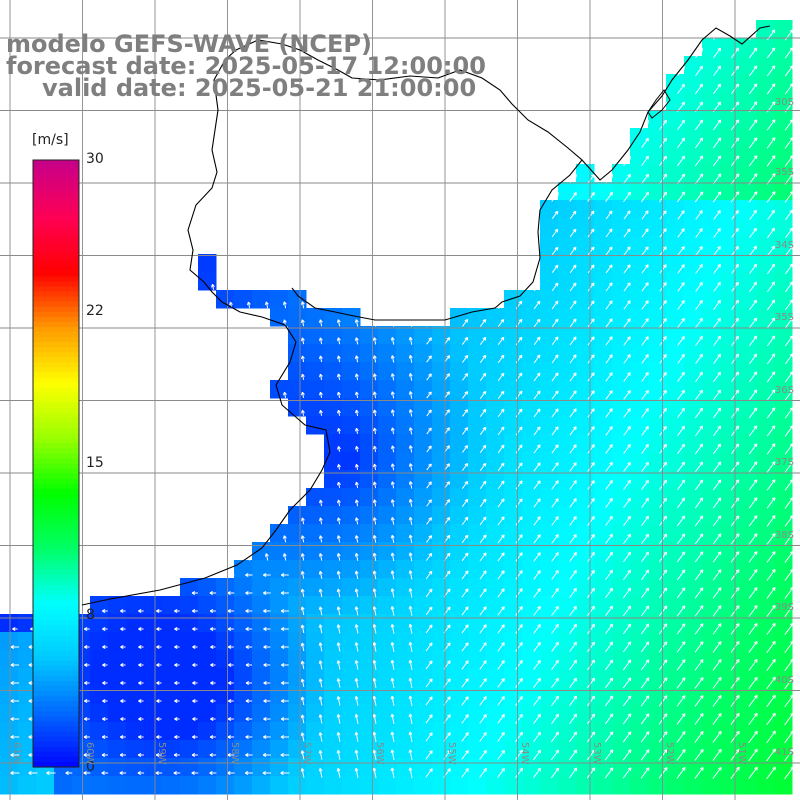  Describe the element at coordinates (784, 390) in the screenshot. I see `lat-label: 36S` at that location.